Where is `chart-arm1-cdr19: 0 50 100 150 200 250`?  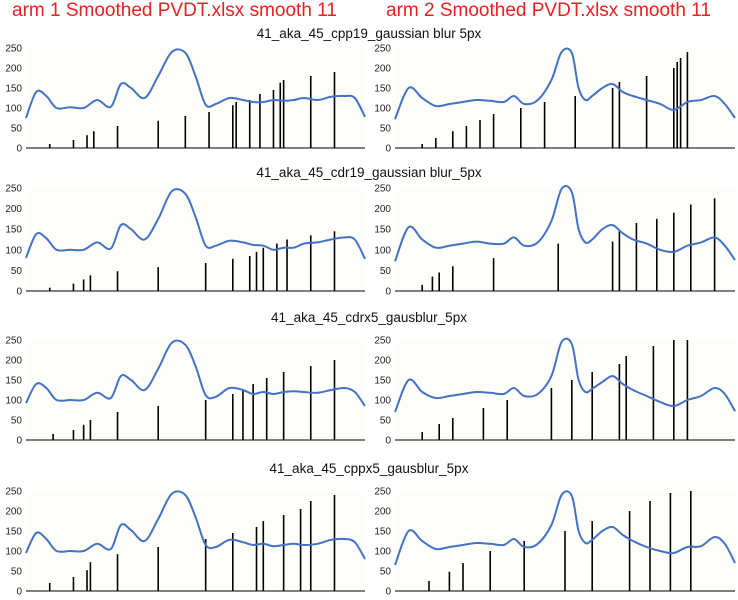 chart-arm1-cdr19: 0 50 100 150 200 250 is located at coordinates (185, 241).